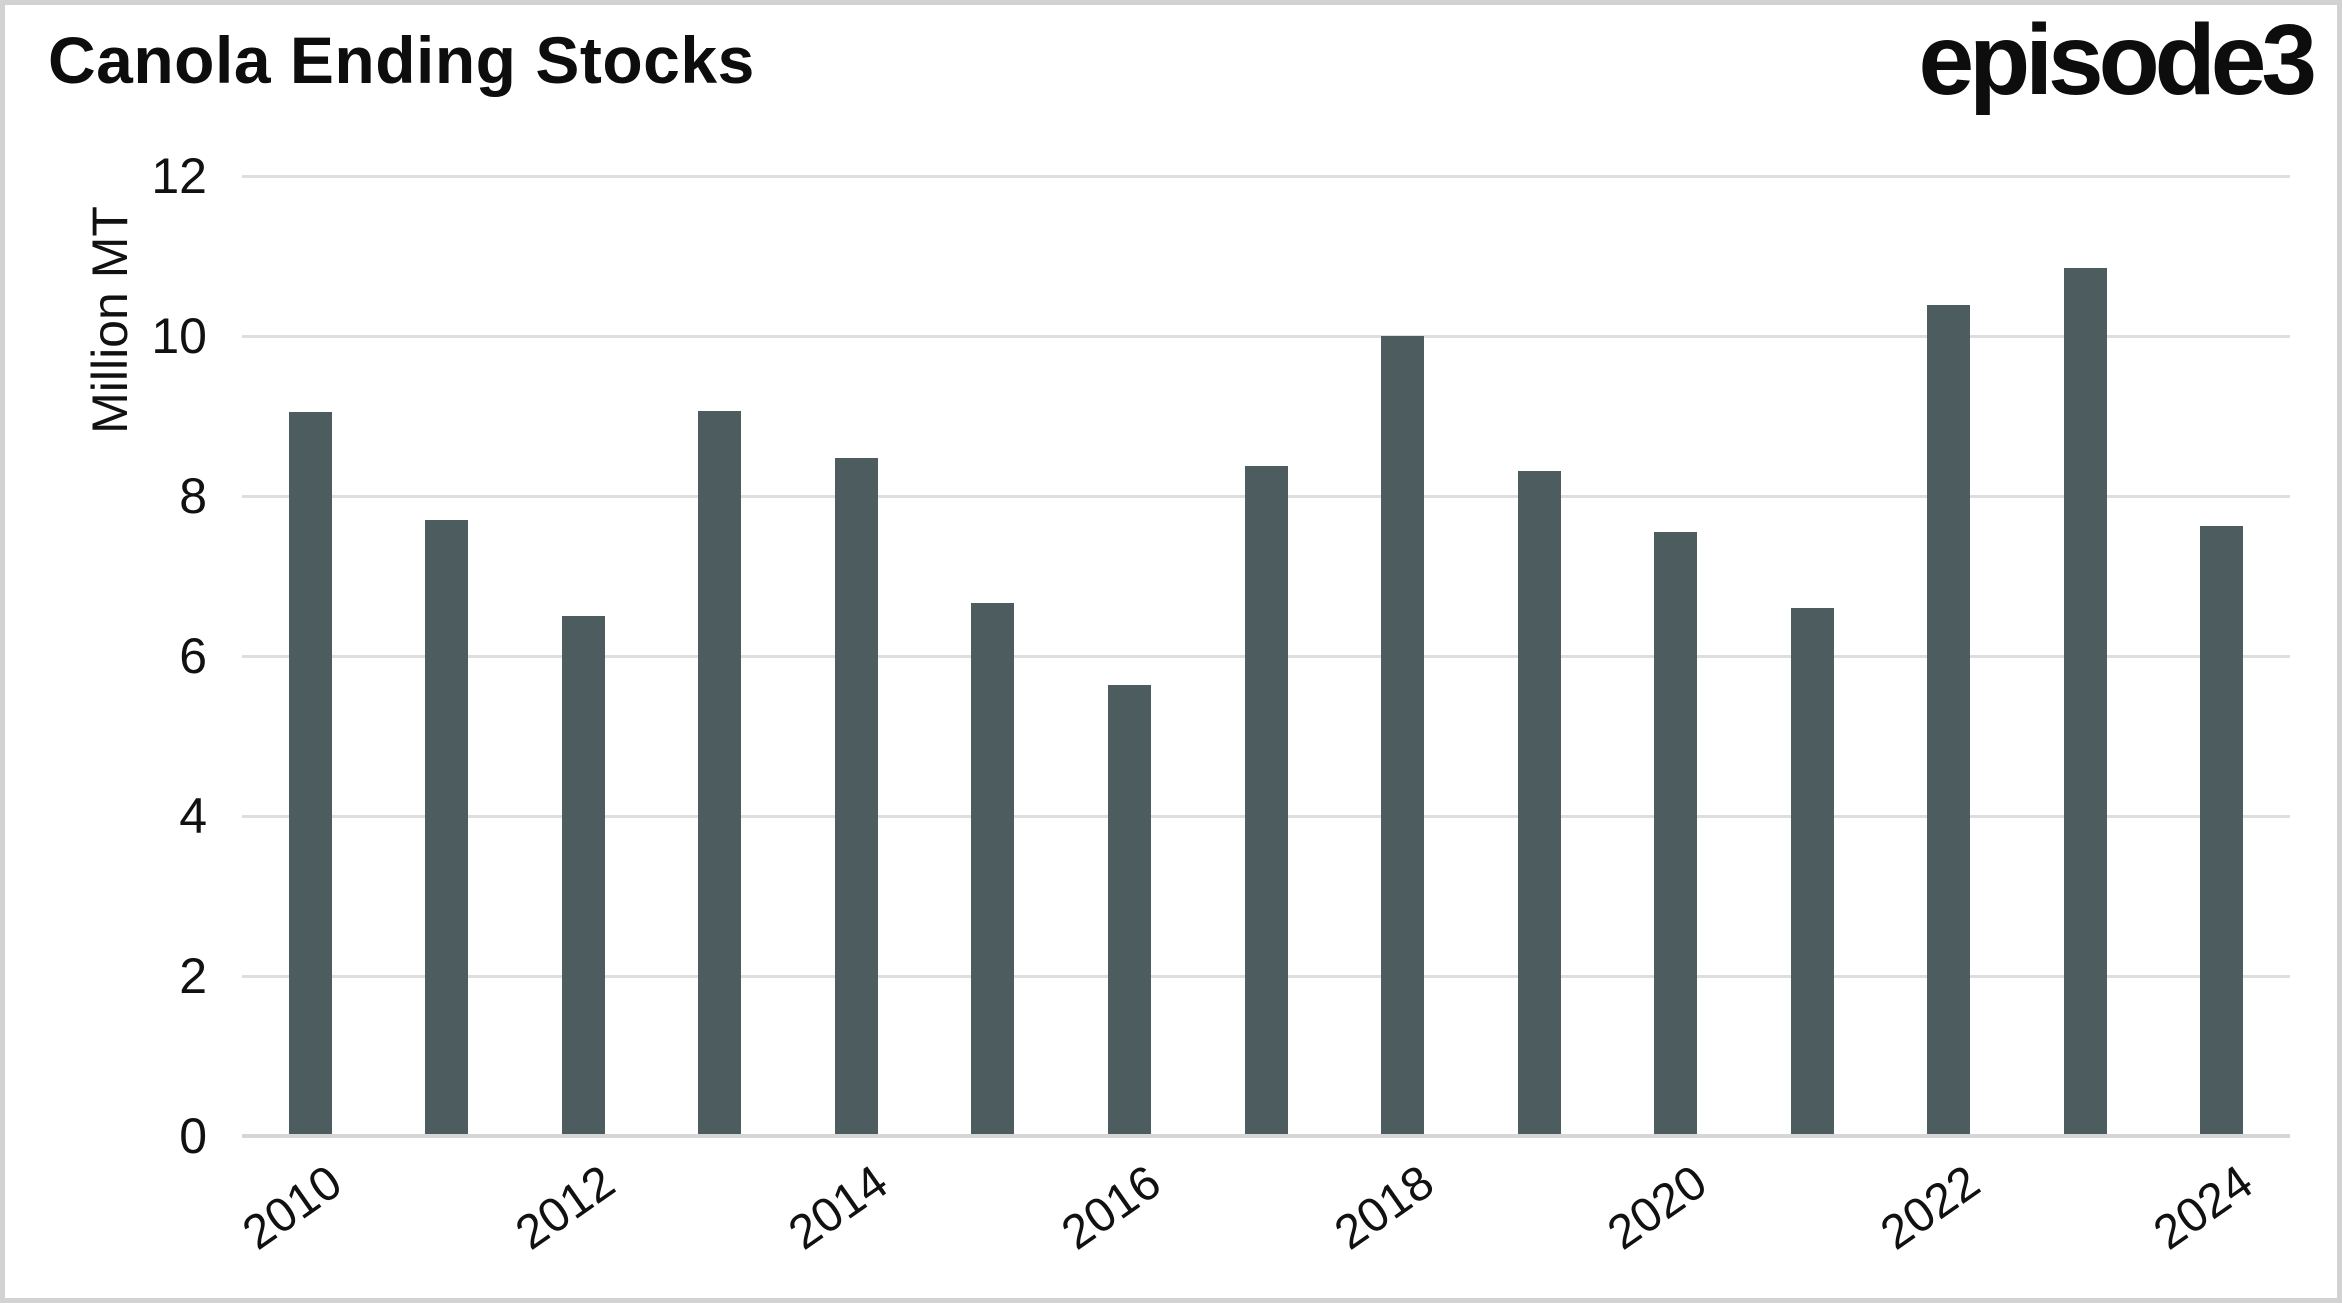 The height and width of the screenshot is (1303, 2342). What do you see at coordinates (1676, 834) in the screenshot?
I see `bar-2020` at bounding box center [1676, 834].